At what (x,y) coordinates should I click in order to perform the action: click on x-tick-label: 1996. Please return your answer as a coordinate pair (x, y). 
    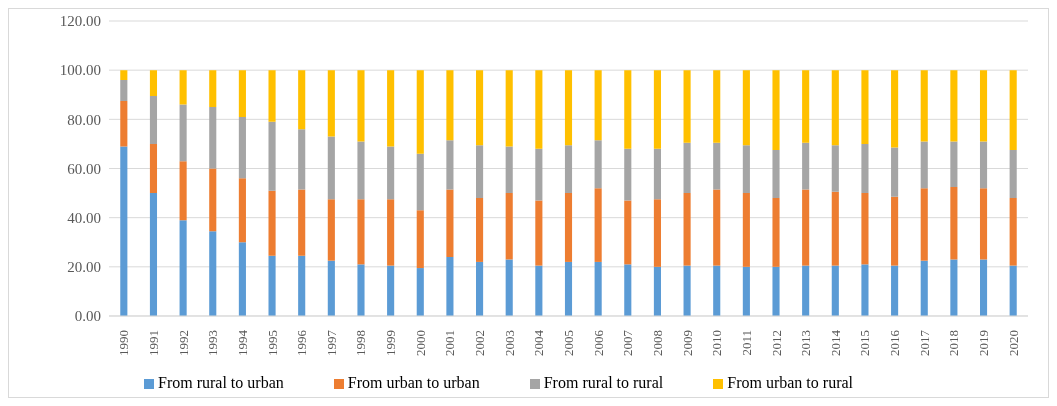
    Looking at the image, I should click on (302, 342).